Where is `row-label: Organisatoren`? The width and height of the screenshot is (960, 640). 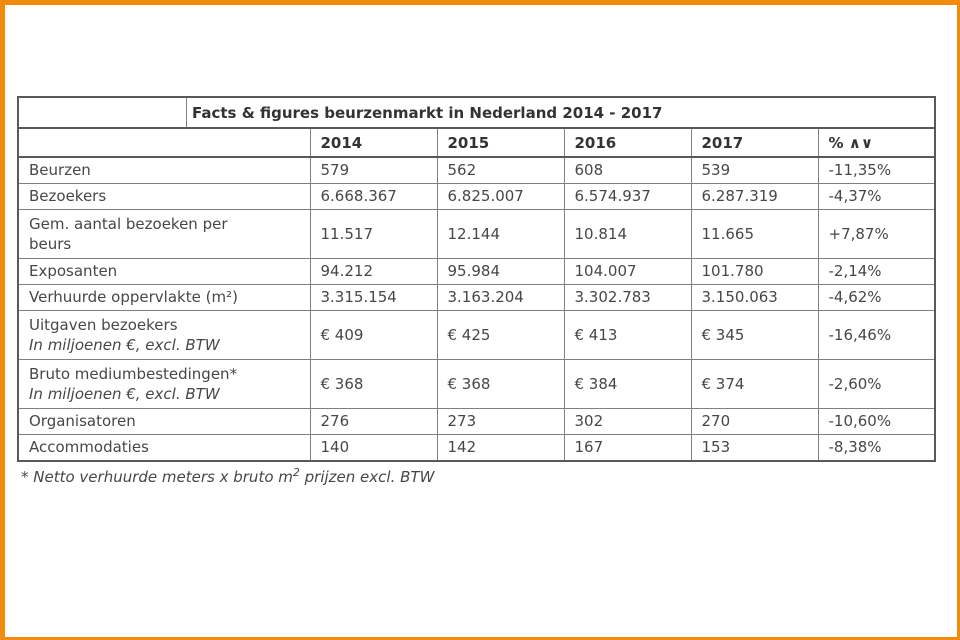 row-label: Organisatoren is located at coordinates (165, 421).